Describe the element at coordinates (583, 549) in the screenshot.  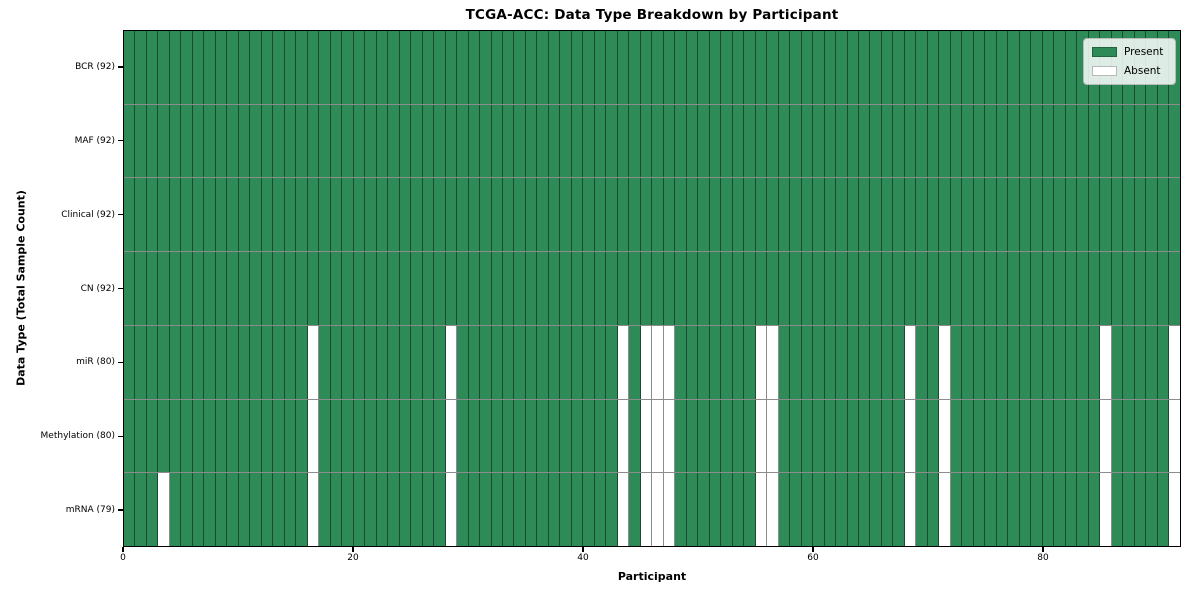
I see `x-tick-mark` at that location.